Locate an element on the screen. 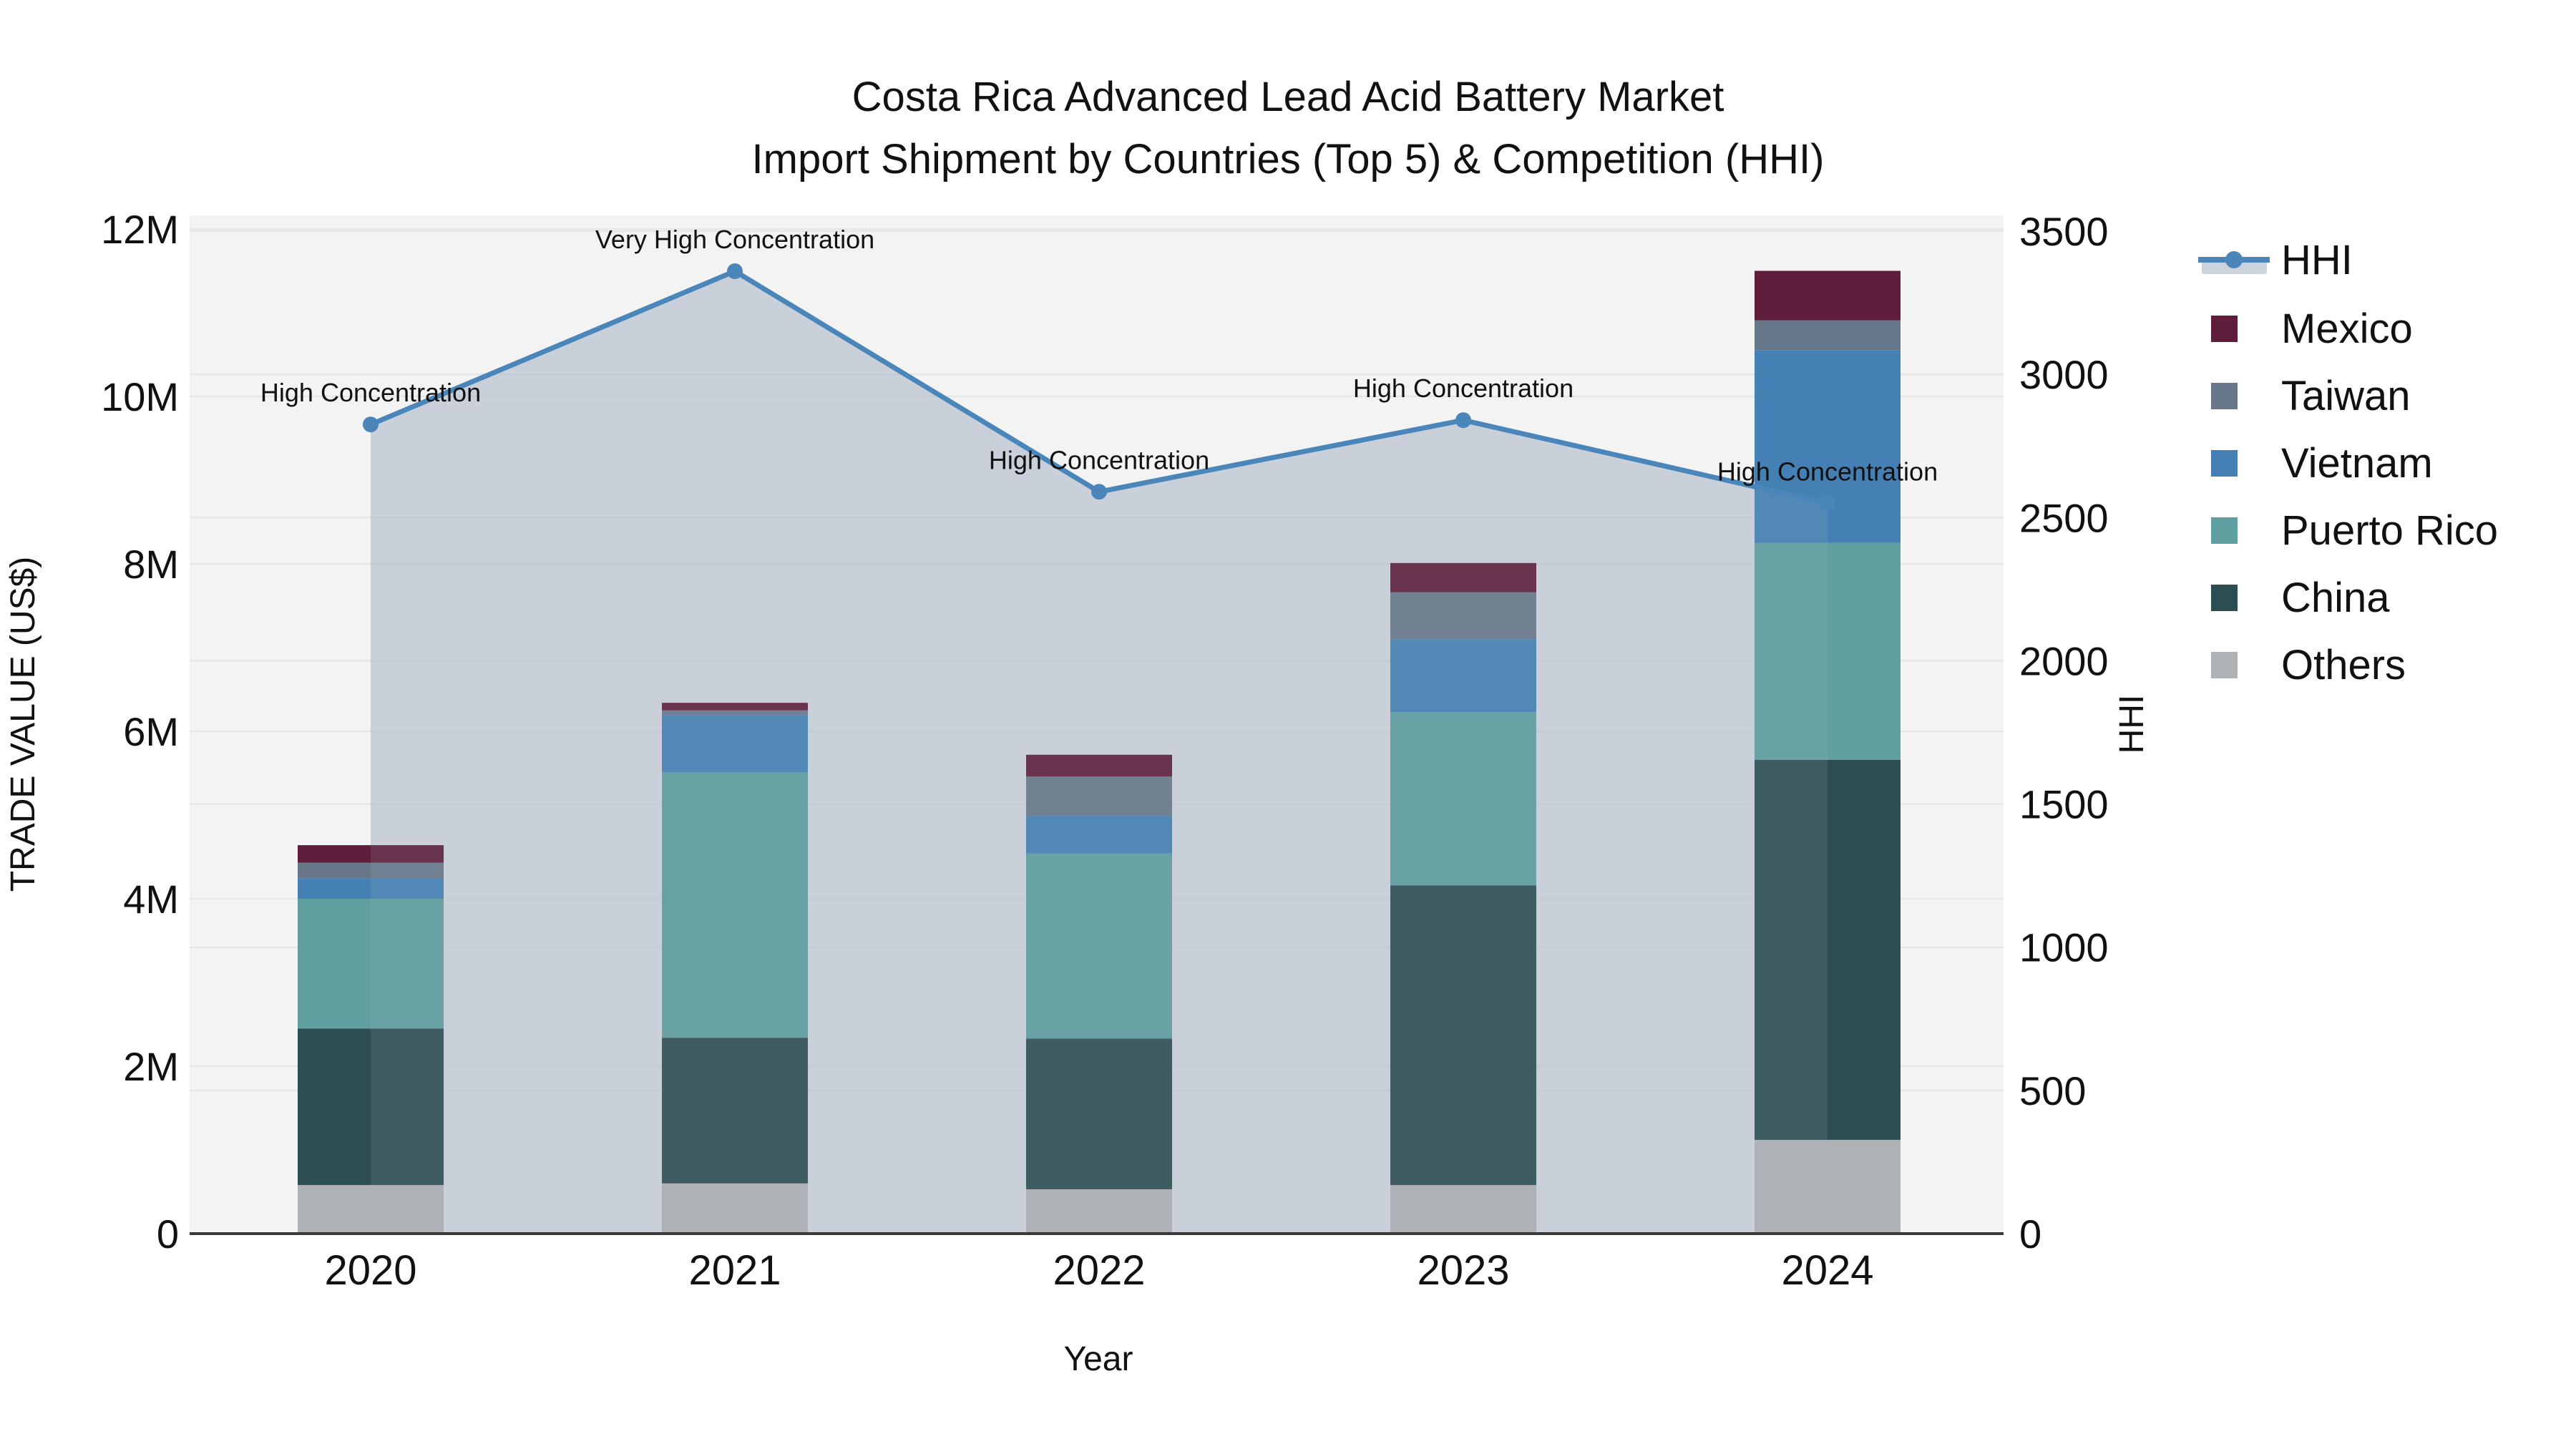 The image size is (2576, 1449). y-right-tick-label: 3000 is located at coordinates (2064, 374).